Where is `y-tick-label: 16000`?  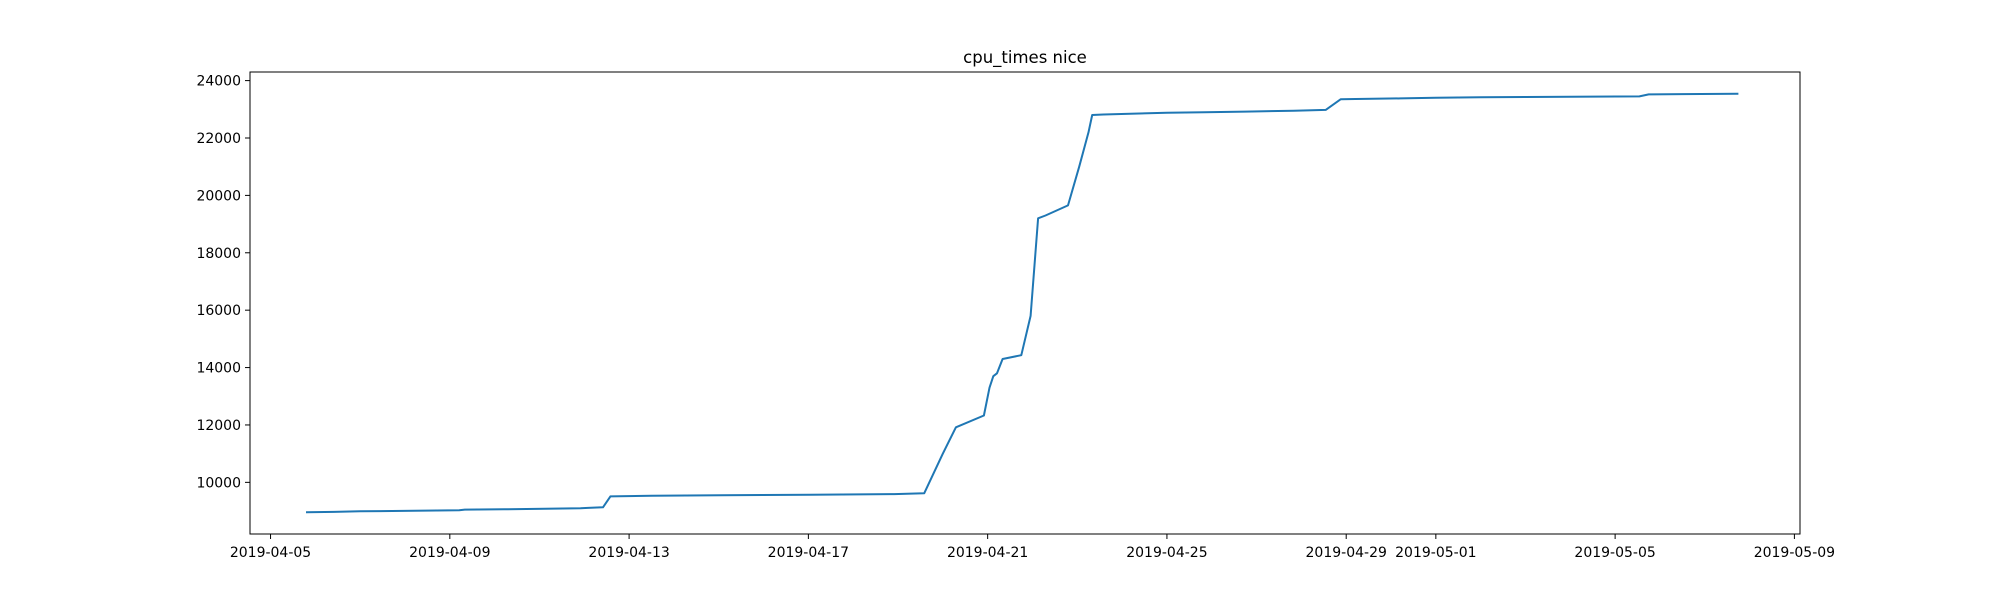
y-tick-label: 16000 is located at coordinates (218, 311).